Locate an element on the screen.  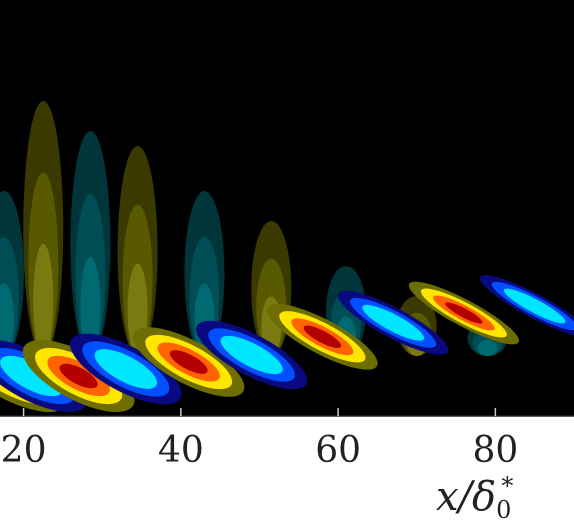
x-tick-label: 80 is located at coordinates (495, 450).